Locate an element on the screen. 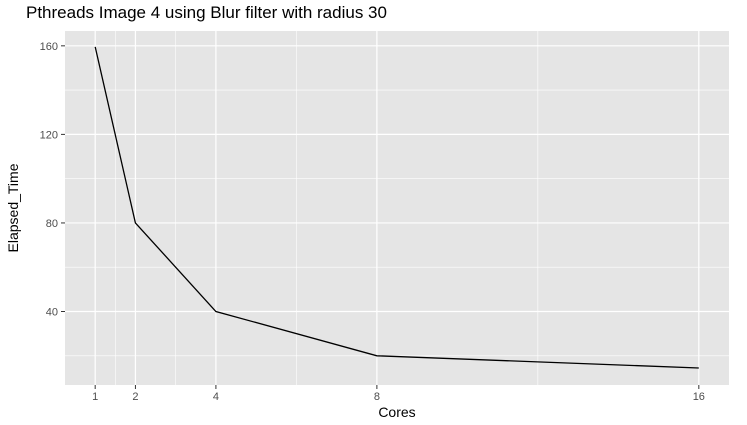 This screenshot has width=747, height=425. y-tick-label: 120 is located at coordinates (49, 135).